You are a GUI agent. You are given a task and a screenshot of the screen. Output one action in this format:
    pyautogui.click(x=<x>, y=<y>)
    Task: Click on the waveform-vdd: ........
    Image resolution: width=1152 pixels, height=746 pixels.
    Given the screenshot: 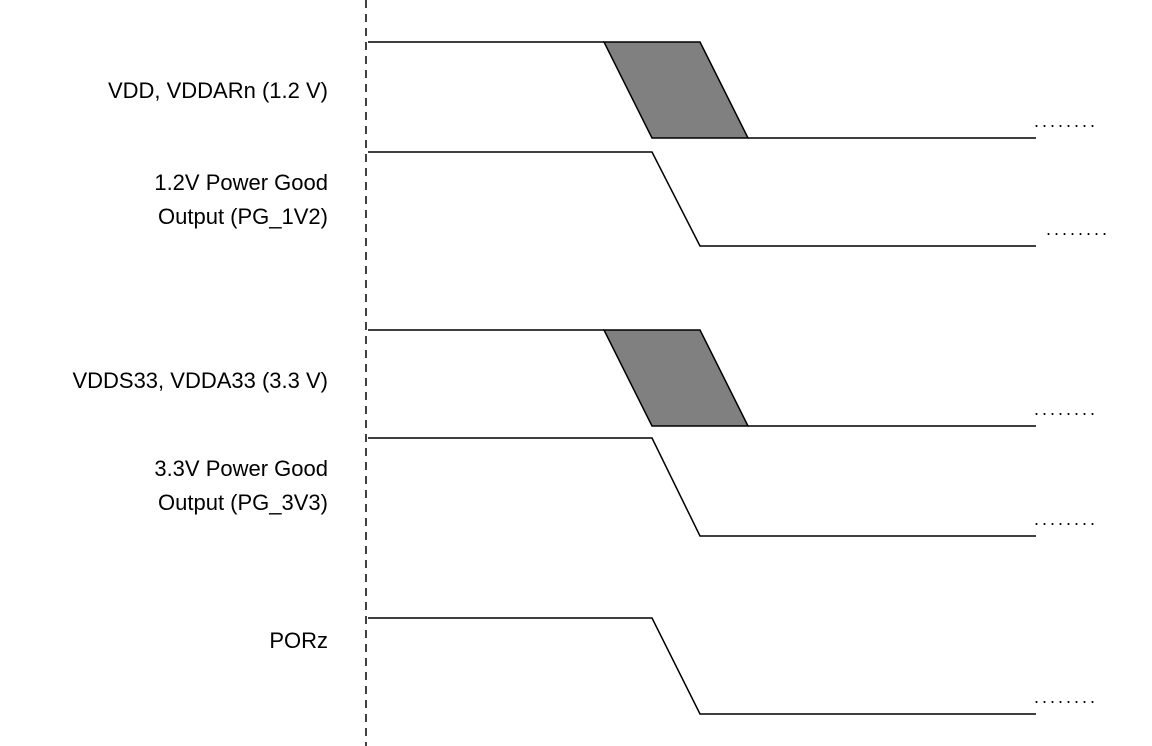 What is the action you would take?
    pyautogui.click(x=733, y=90)
    